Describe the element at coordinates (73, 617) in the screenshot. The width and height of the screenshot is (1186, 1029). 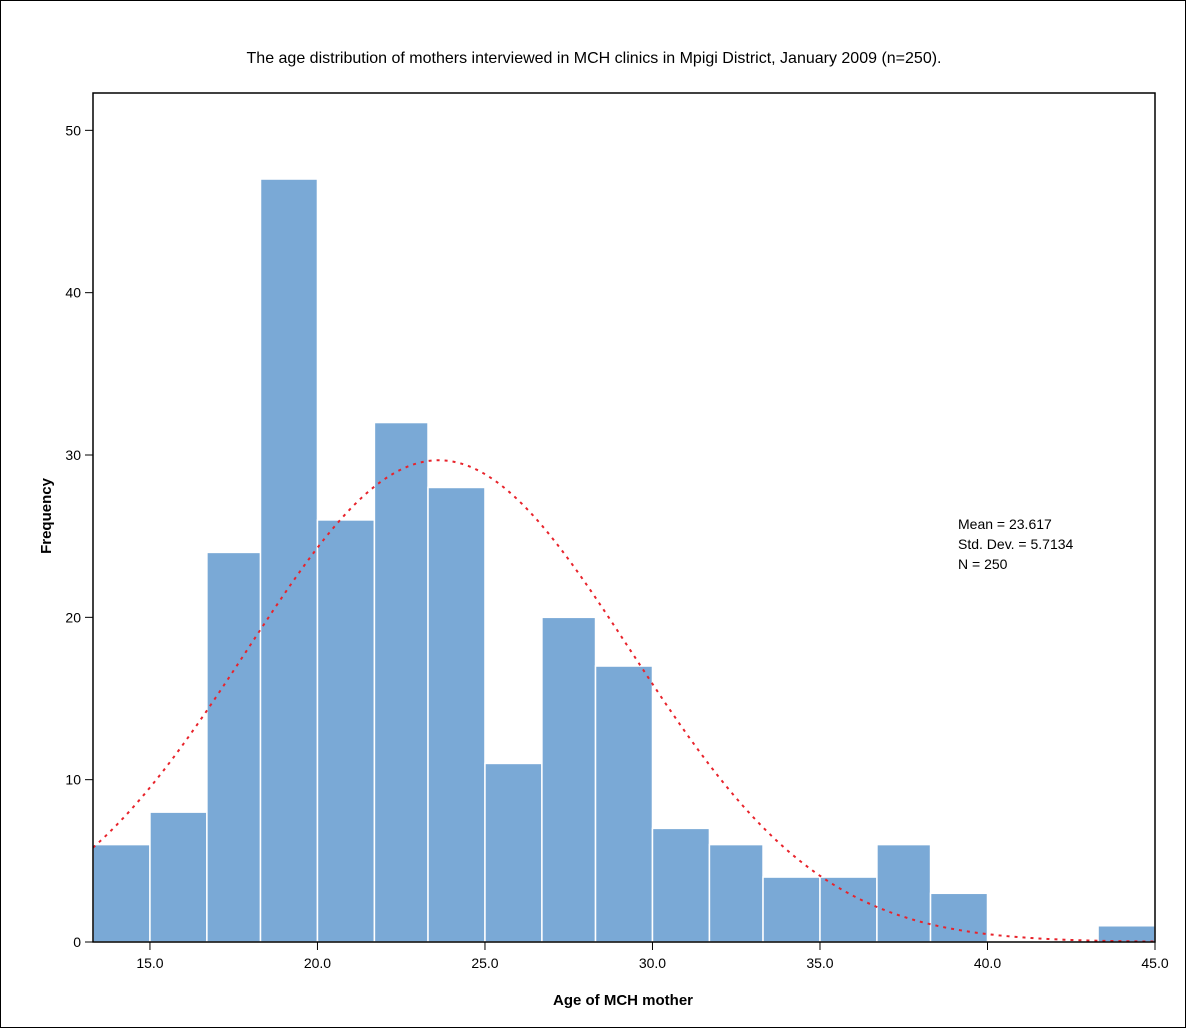
I see `y-tick-label: 20` at that location.